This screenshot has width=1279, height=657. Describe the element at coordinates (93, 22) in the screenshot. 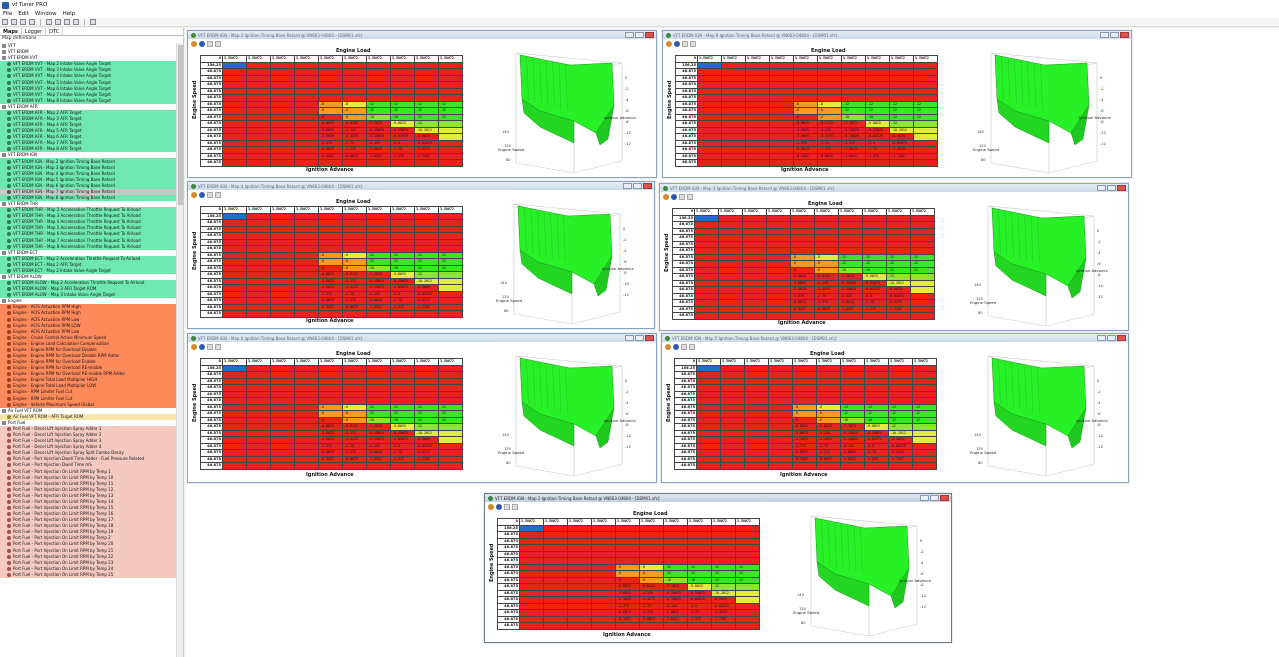

I see `tool-icon` at that location.